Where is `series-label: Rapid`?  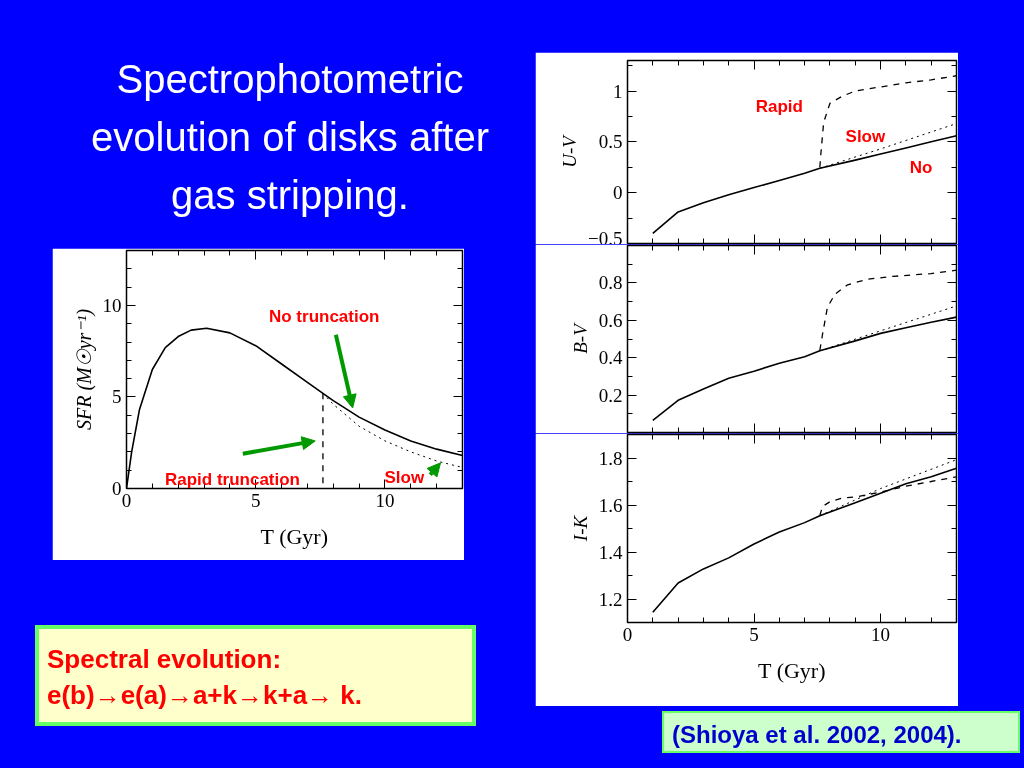 series-label: Rapid is located at coordinates (779, 106).